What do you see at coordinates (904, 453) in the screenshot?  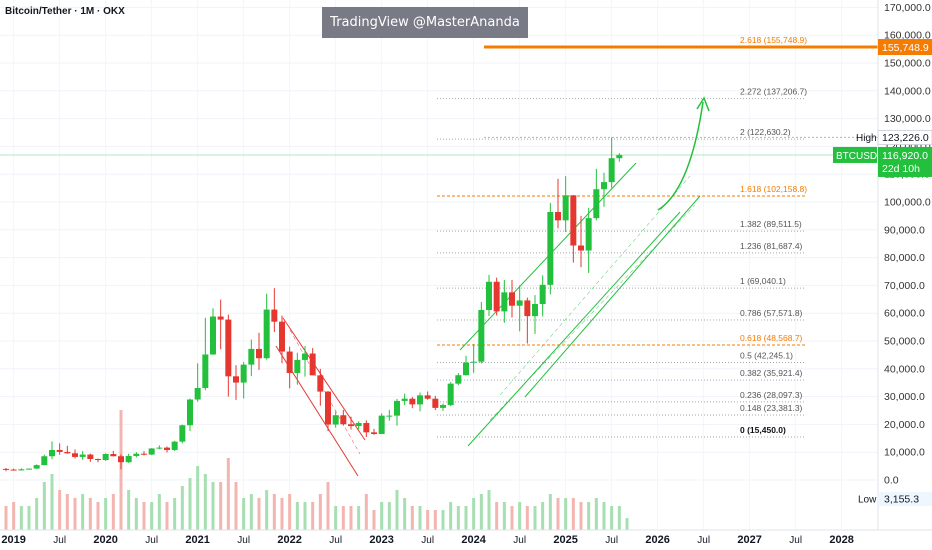 I see `price-axis-tick: 10,000.0` at bounding box center [904, 453].